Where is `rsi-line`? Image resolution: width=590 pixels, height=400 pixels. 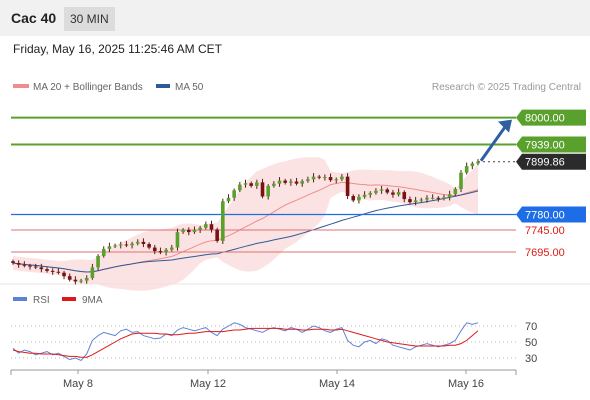 rsi-line is located at coordinates (245, 342).